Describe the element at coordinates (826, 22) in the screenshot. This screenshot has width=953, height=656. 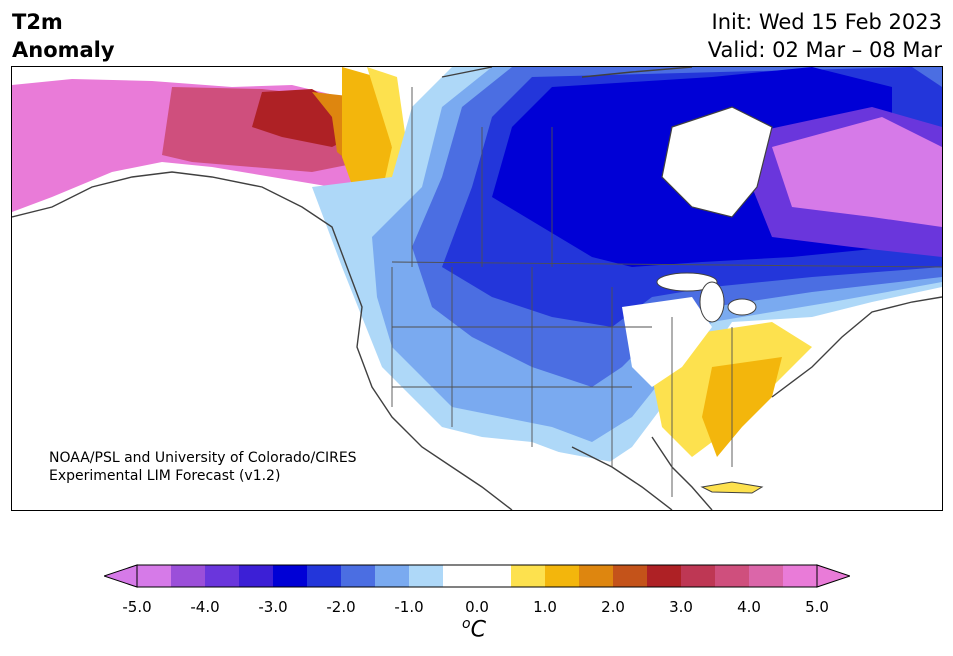
I see `init-date: Init: Wed 15 Feb 2023` at that location.